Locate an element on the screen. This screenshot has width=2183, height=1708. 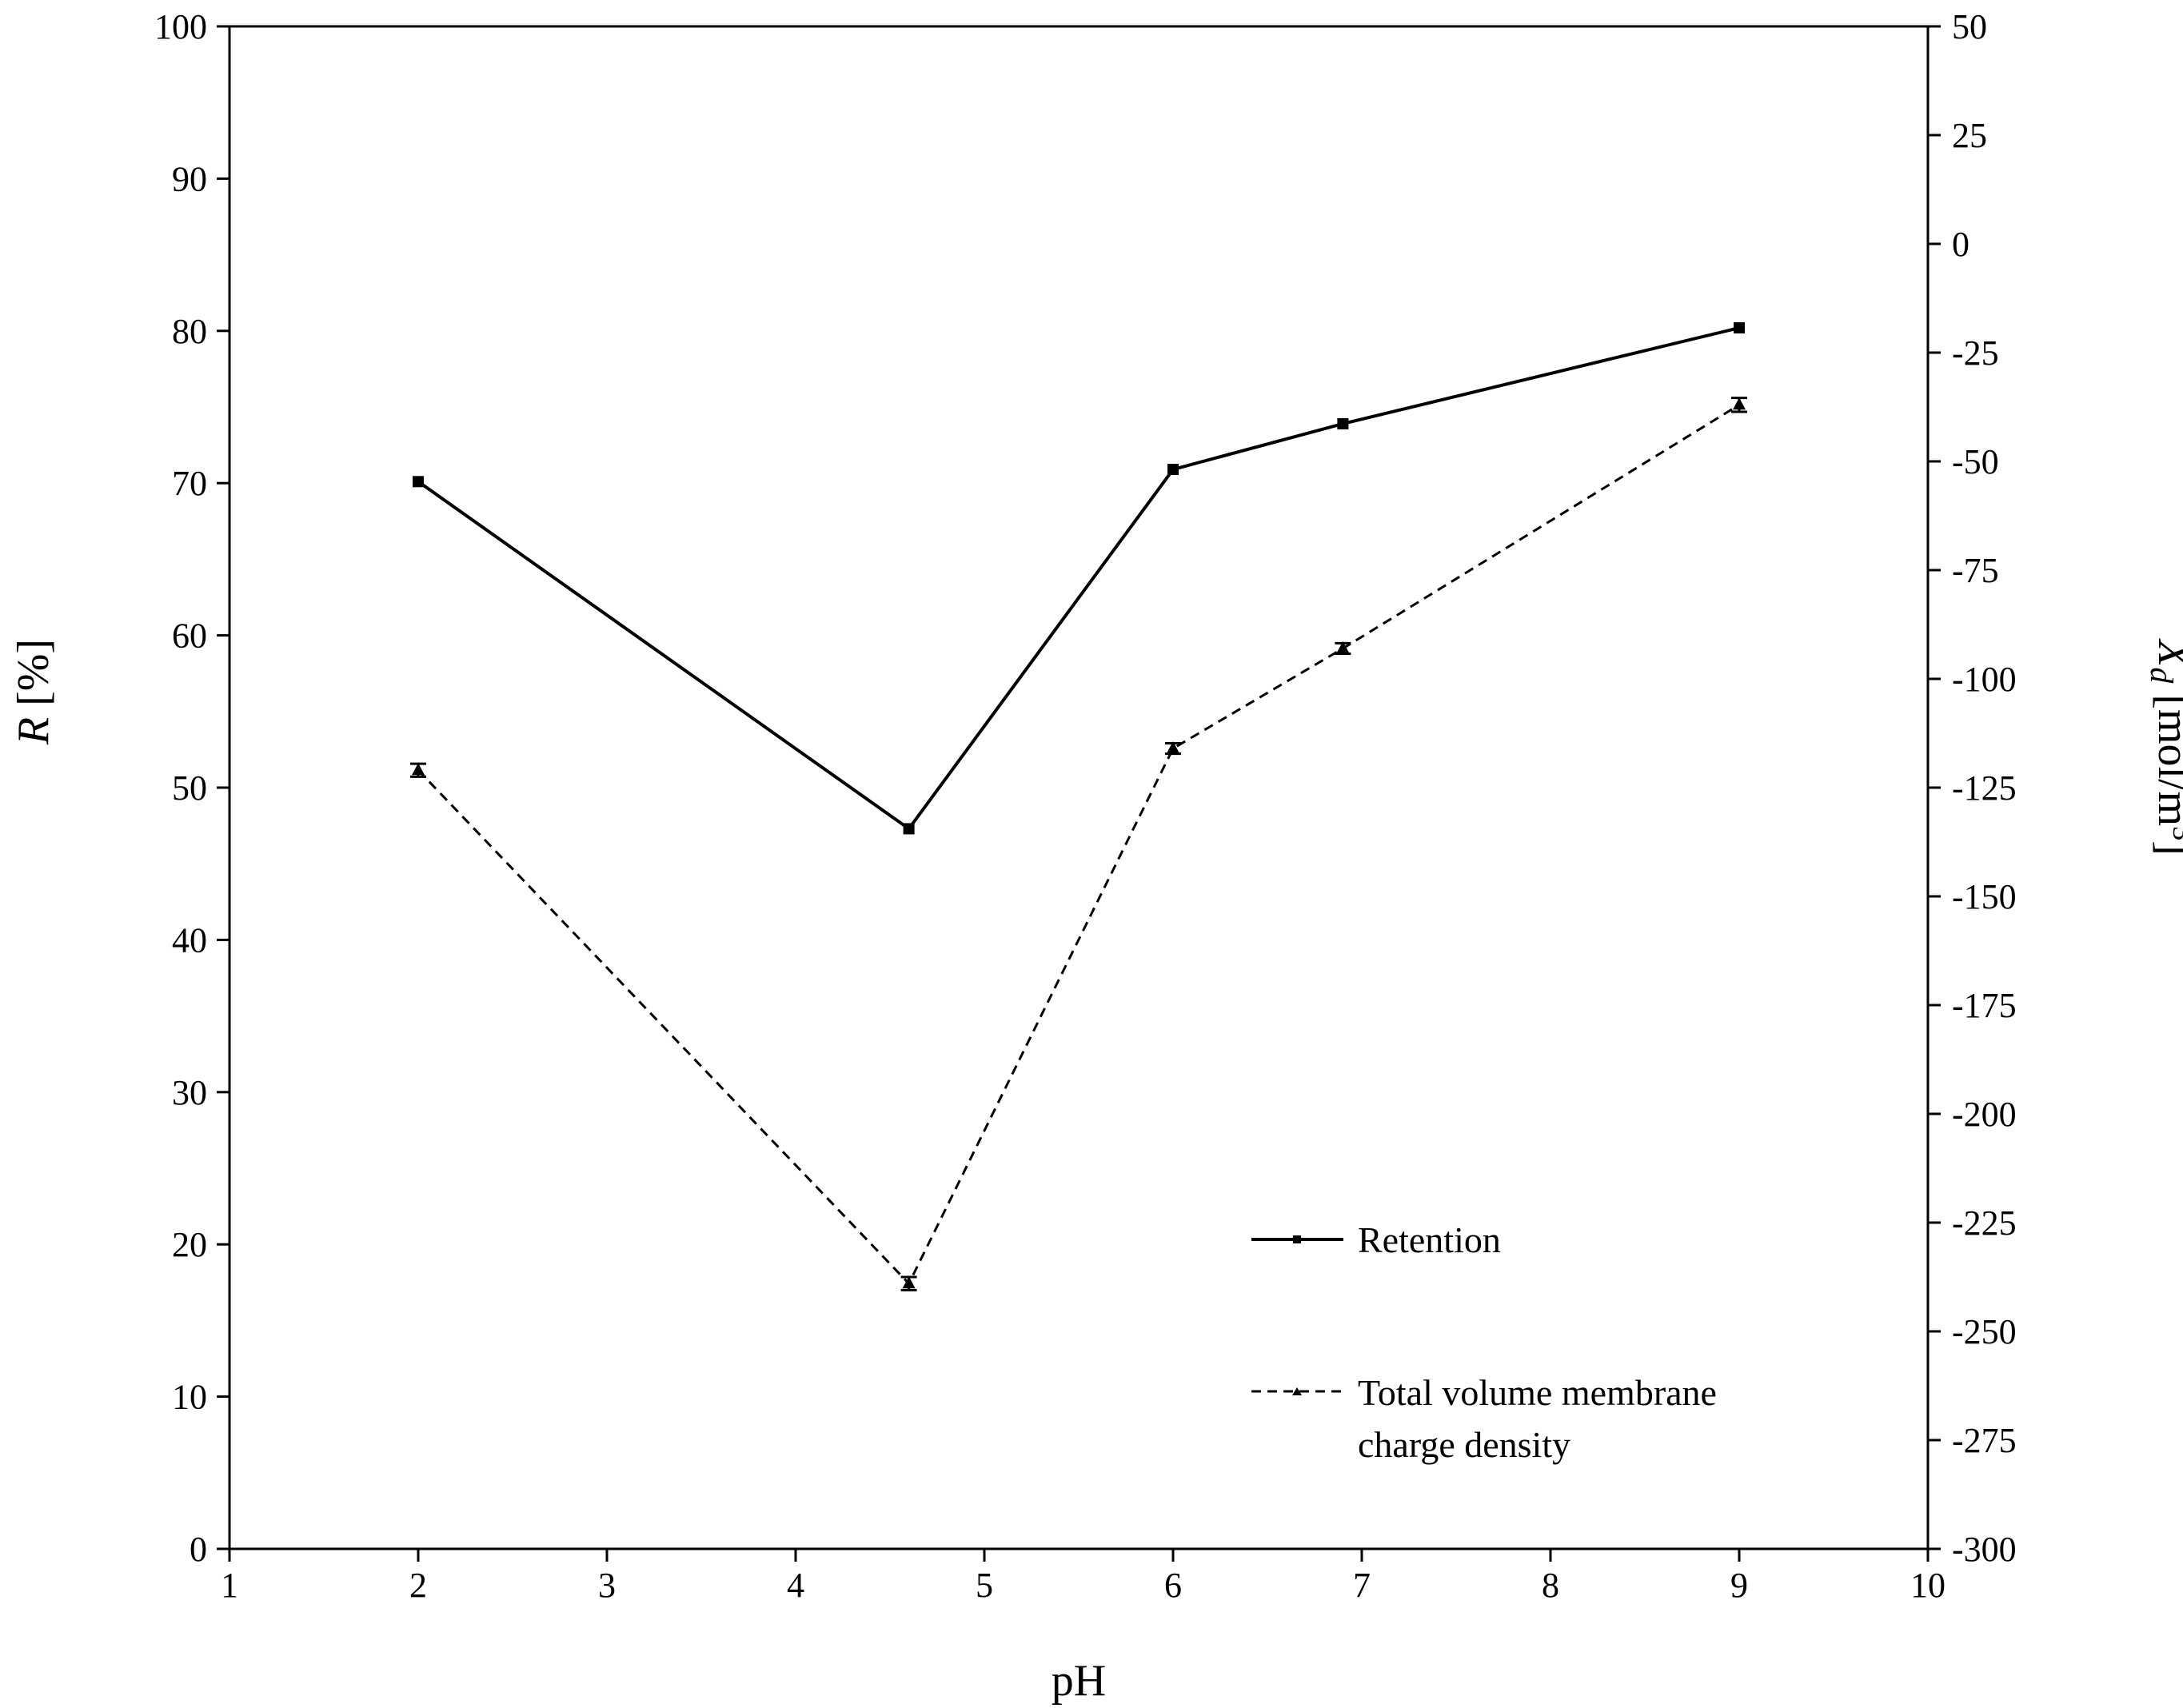
right-y-tick-label: -125 is located at coordinates (1984, 788).